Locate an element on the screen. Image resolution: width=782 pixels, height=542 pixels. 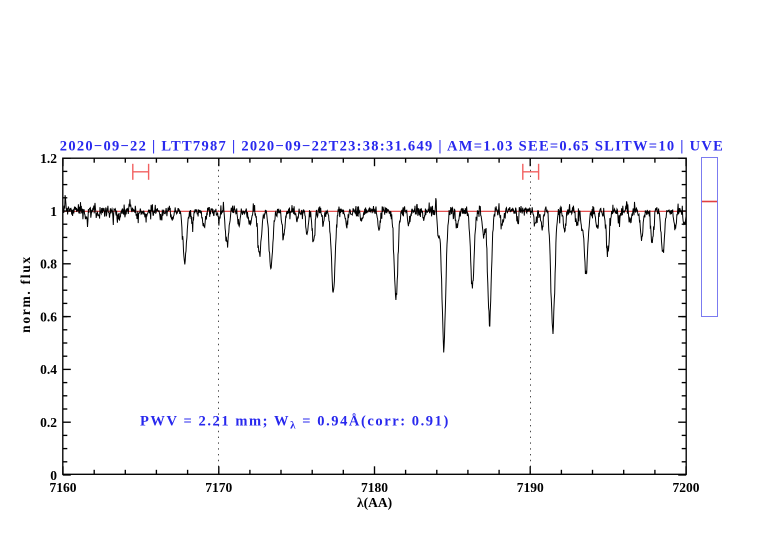
svg-text: λ(AA) is located at coordinates (374, 502).